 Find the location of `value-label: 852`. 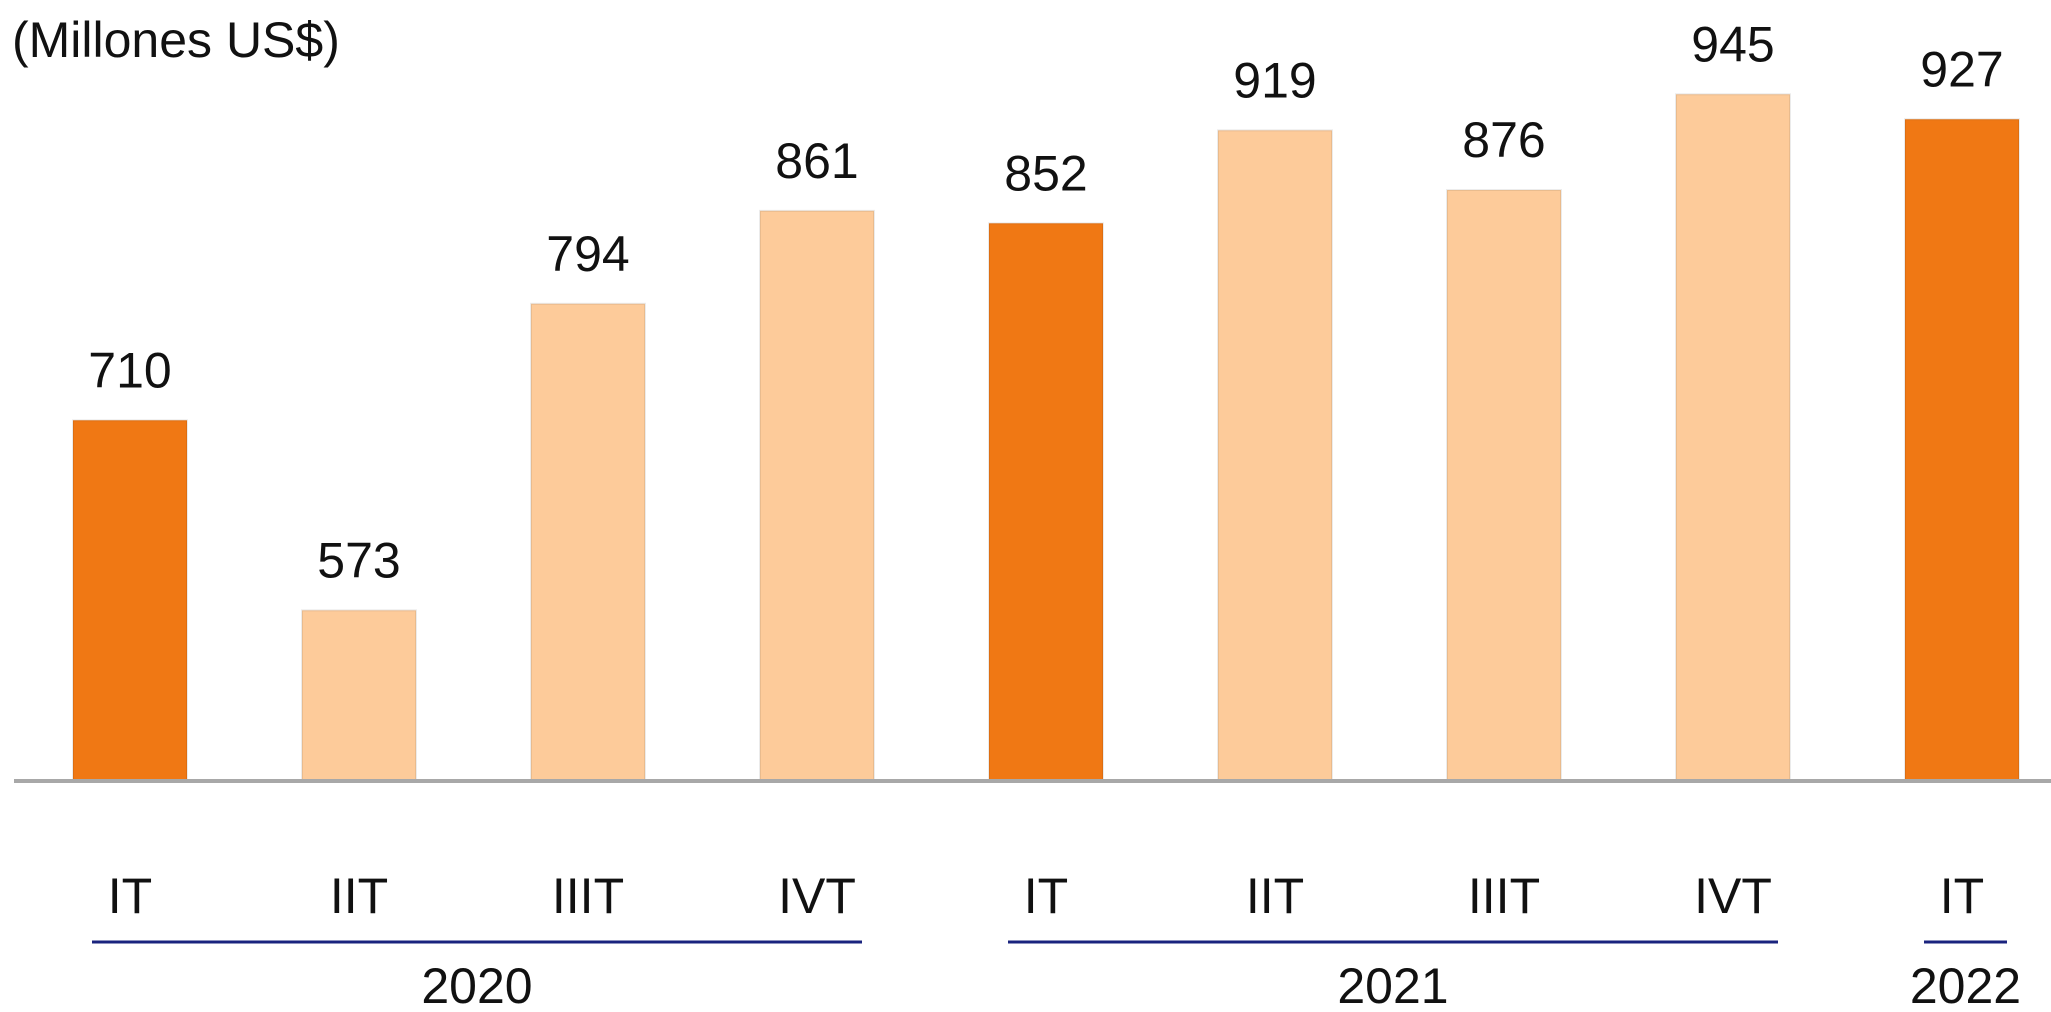

value-label: 852 is located at coordinates (1045, 174).